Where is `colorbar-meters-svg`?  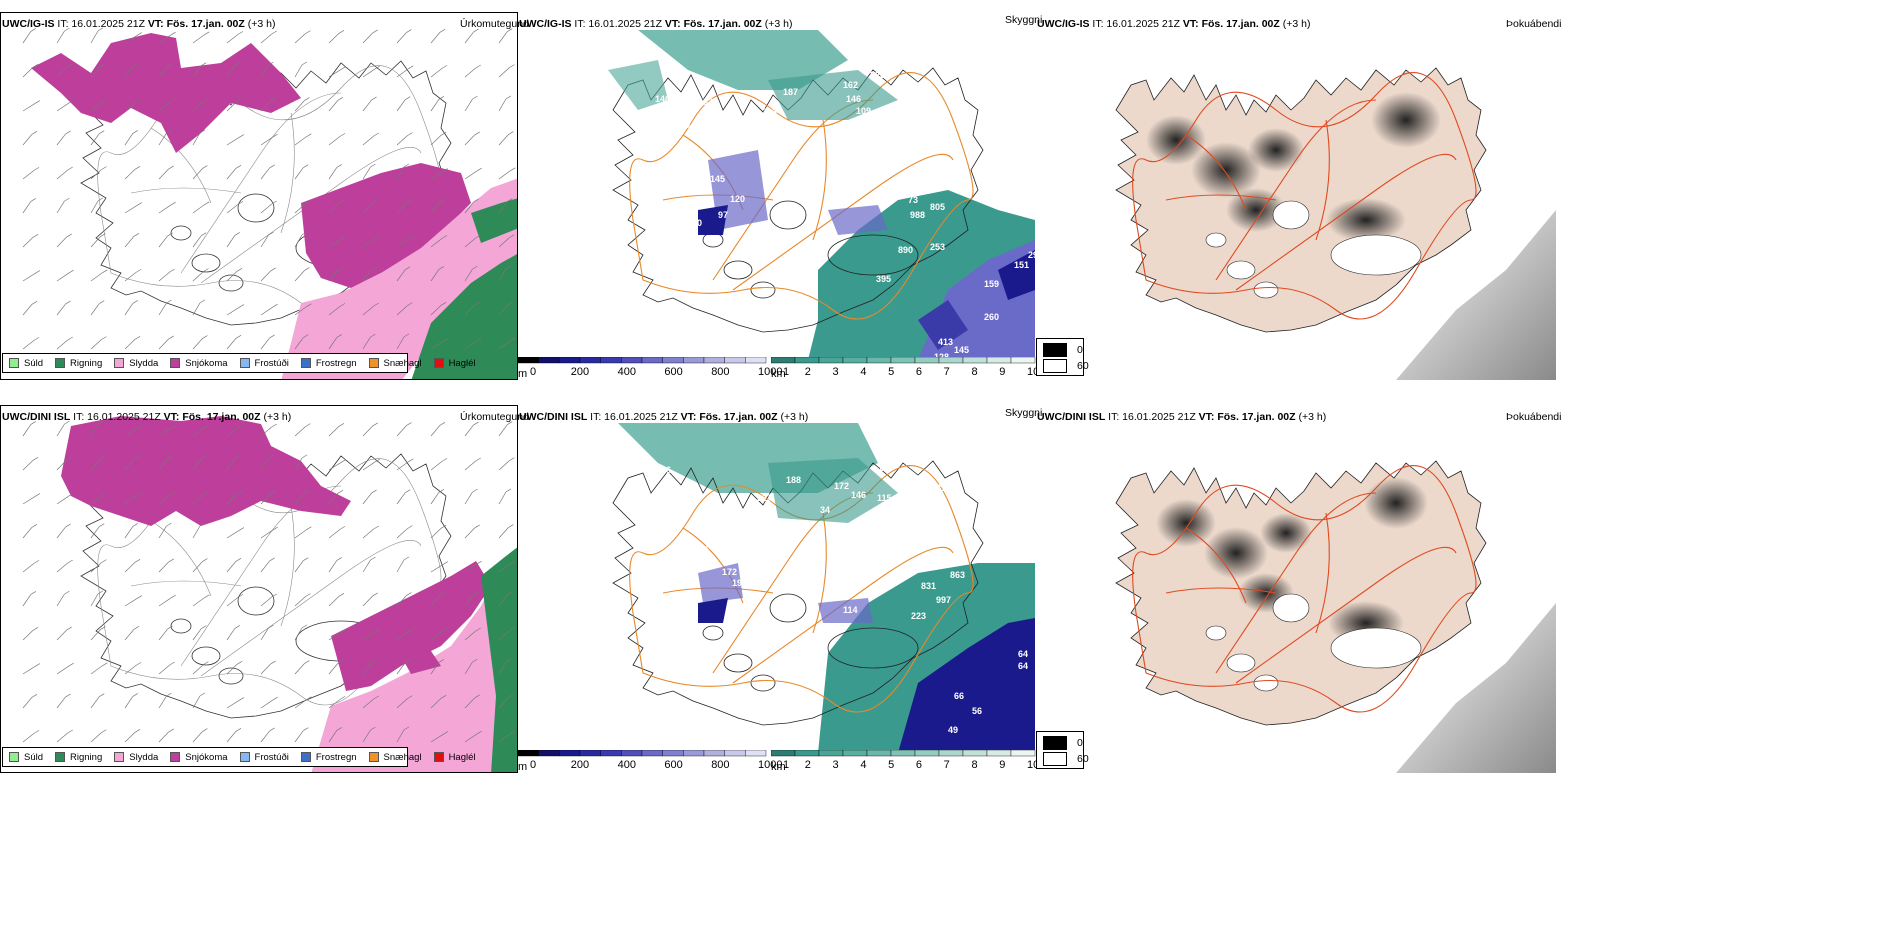 colorbar-meters-svg is located at coordinates (642, 360).